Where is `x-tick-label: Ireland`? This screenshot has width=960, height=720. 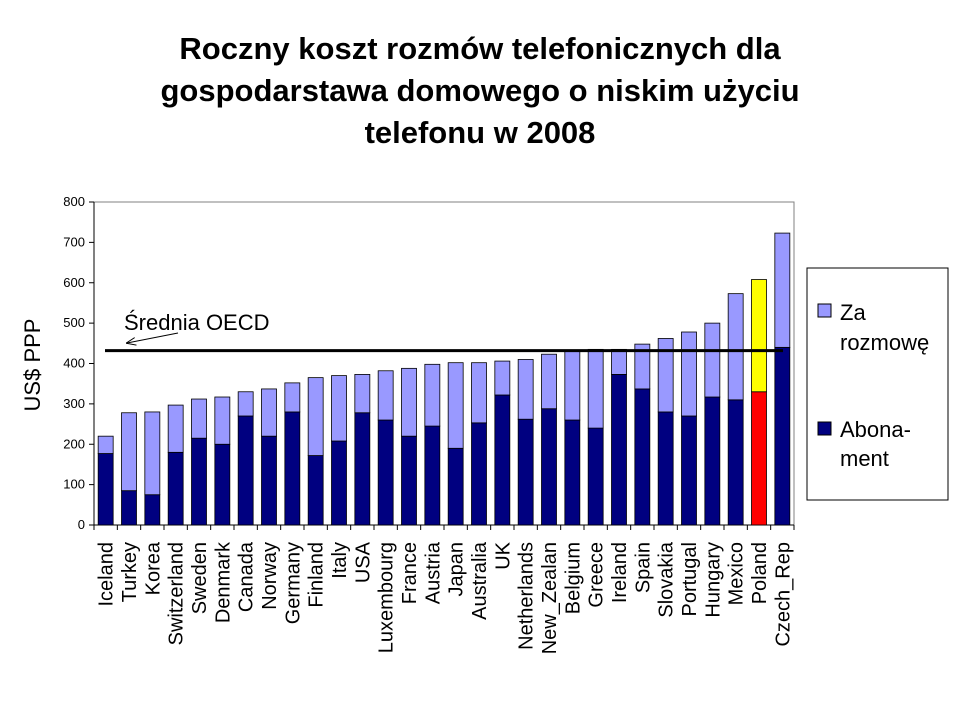 x-tick-label: Ireland is located at coordinates (620, 572).